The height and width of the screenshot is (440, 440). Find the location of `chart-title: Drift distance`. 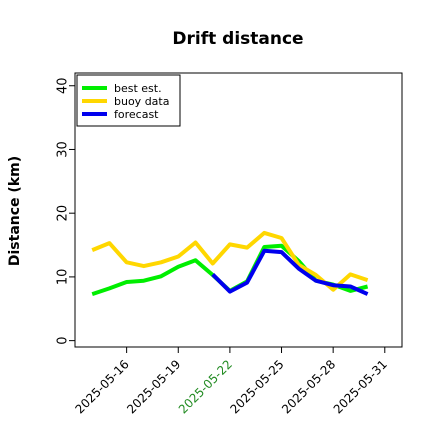

chart-title: Drift distance is located at coordinates (237, 39).